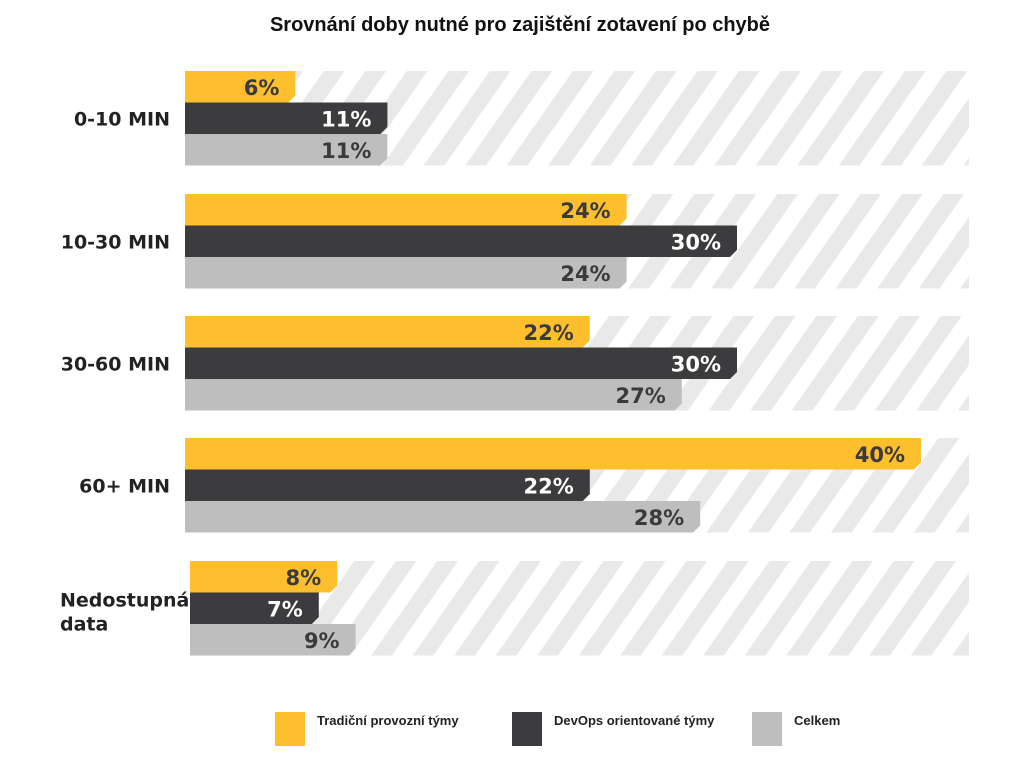 Image resolution: width=1024 pixels, height=777 pixels. Describe the element at coordinates (322, 641) in the screenshot. I see `data-label-celkem-nedostupna-data: 9%` at that location.